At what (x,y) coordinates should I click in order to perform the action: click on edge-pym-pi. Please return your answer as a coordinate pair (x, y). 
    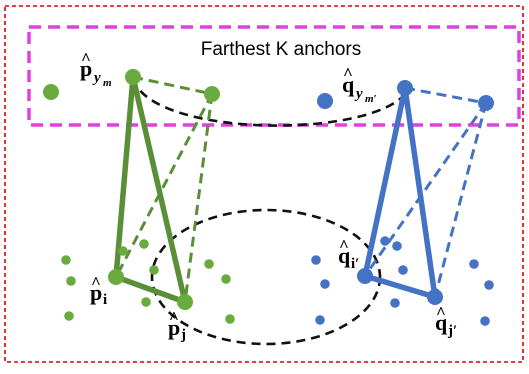
    Looking at the image, I should click on (124, 177).